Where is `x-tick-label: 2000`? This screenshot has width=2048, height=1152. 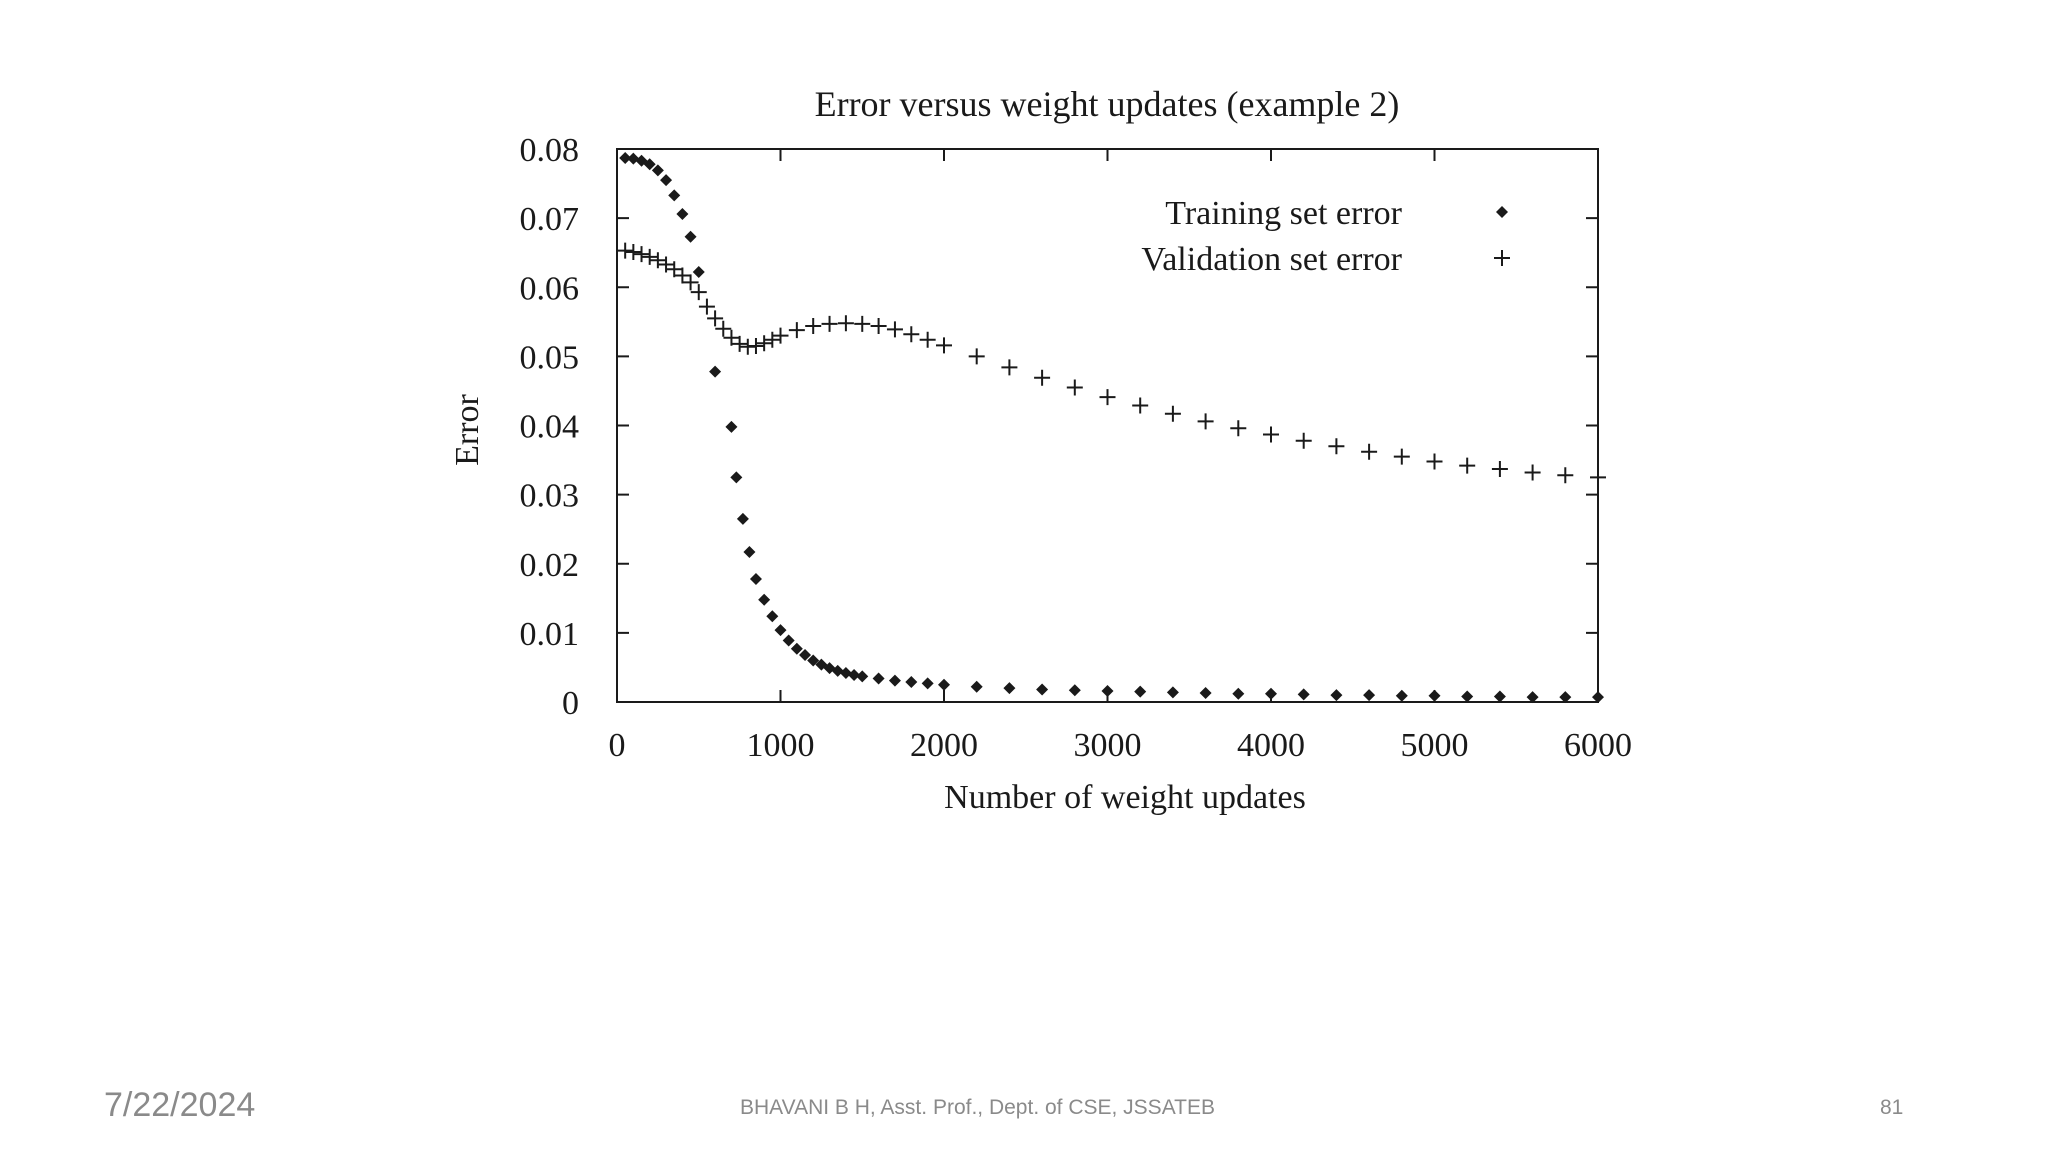
x-tick-label: 2000 is located at coordinates (944, 745).